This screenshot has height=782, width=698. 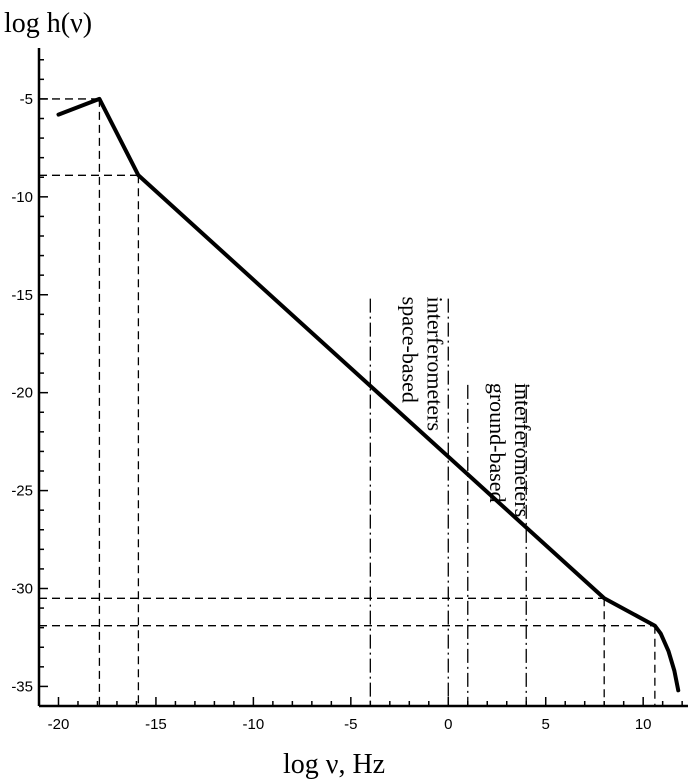 What do you see at coordinates (254, 724) in the screenshot?
I see `x-tick-label: -10` at bounding box center [254, 724].